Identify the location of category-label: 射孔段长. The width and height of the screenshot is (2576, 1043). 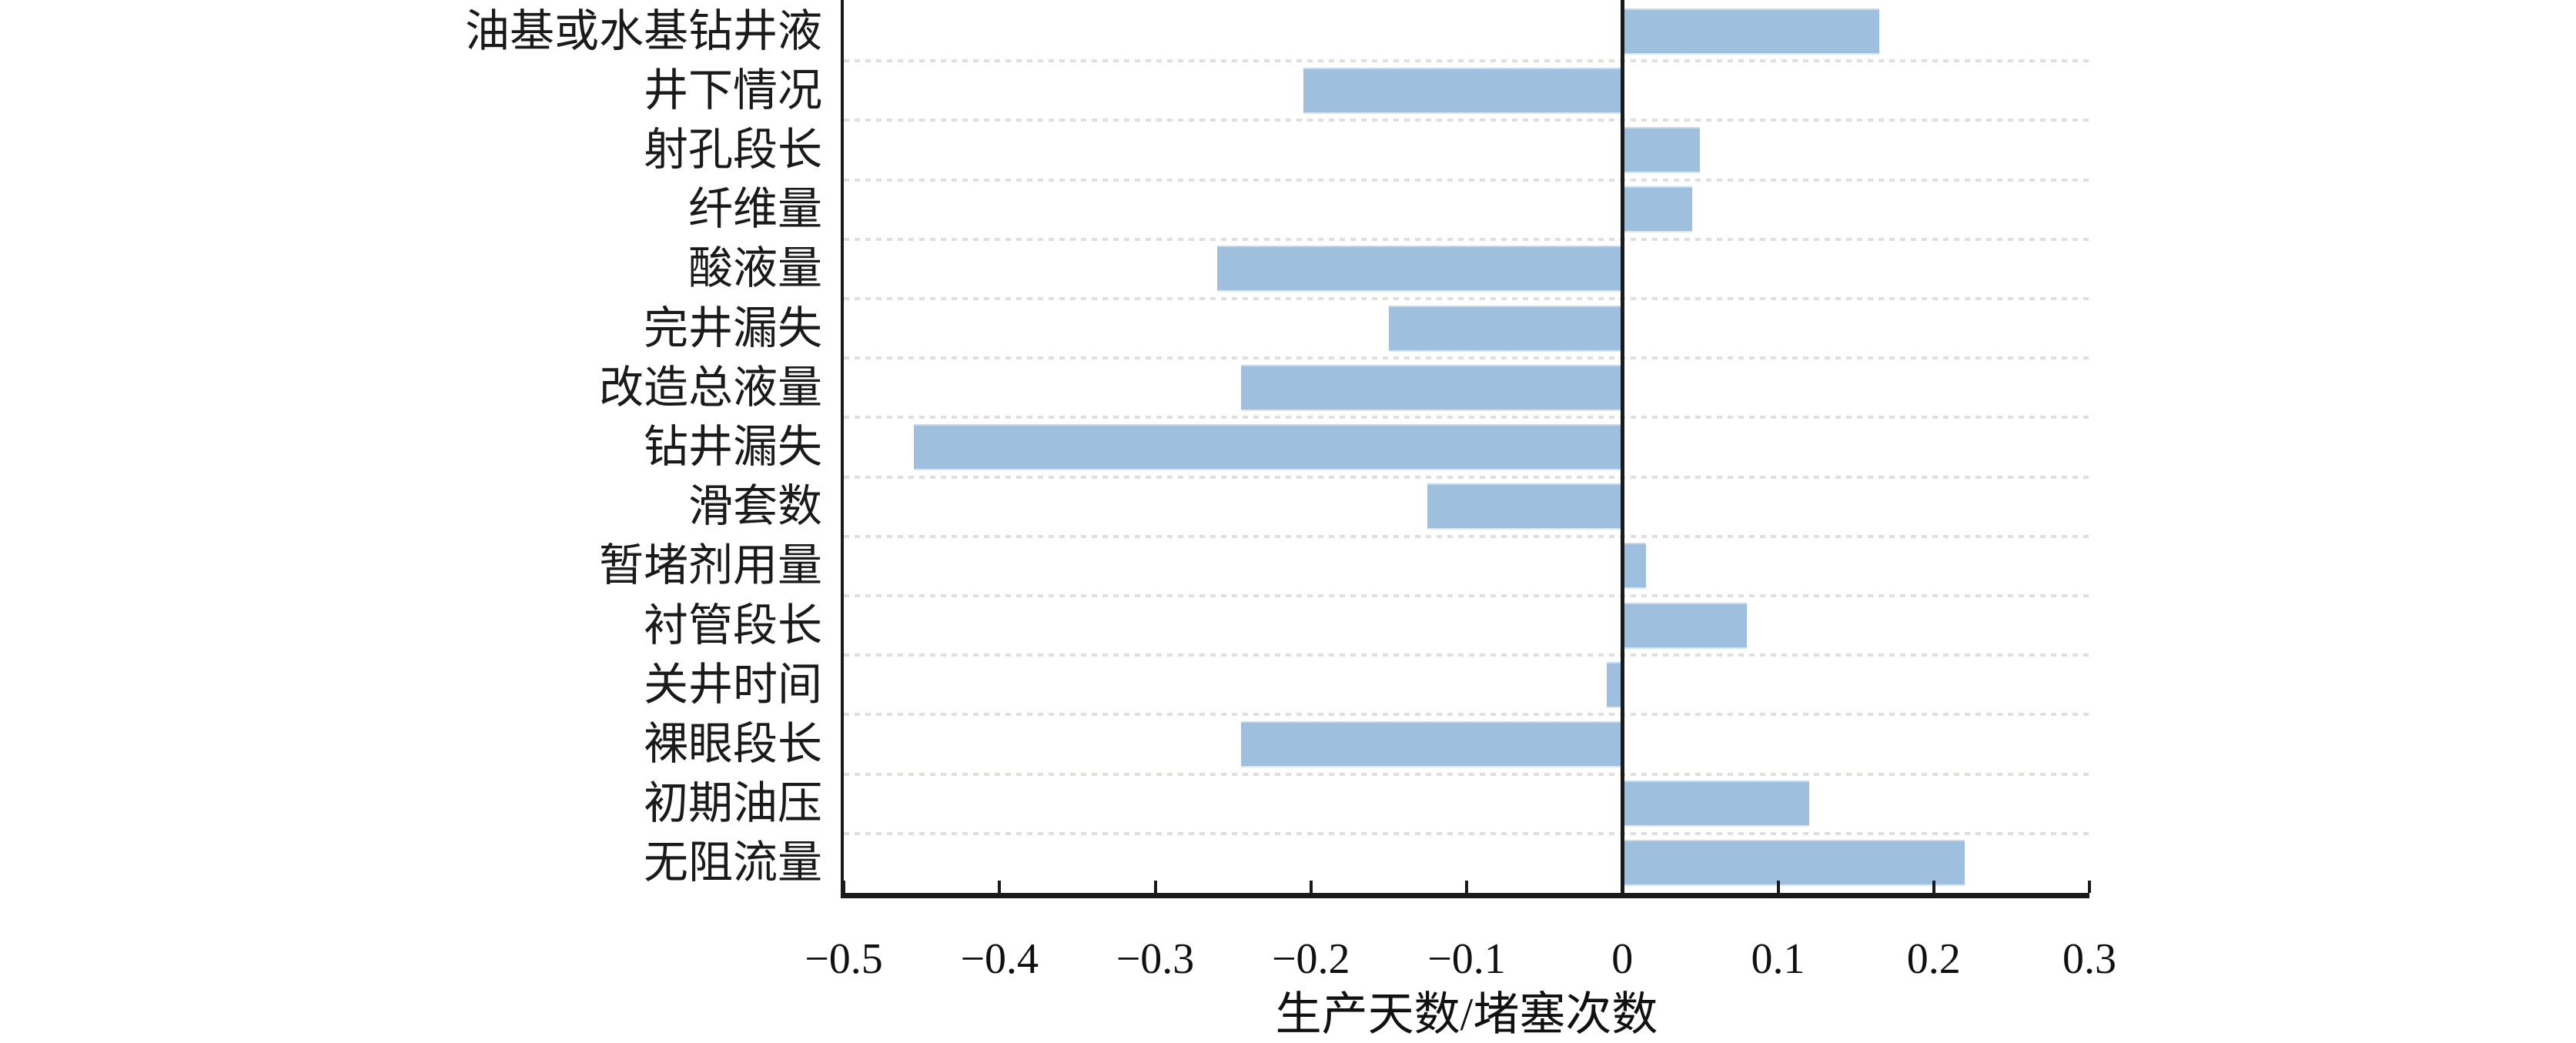
(732, 150).